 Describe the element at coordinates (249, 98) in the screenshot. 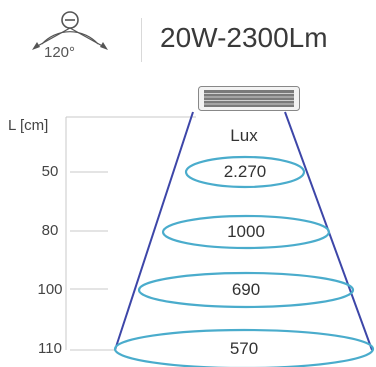

I see `lamp-icon` at that location.